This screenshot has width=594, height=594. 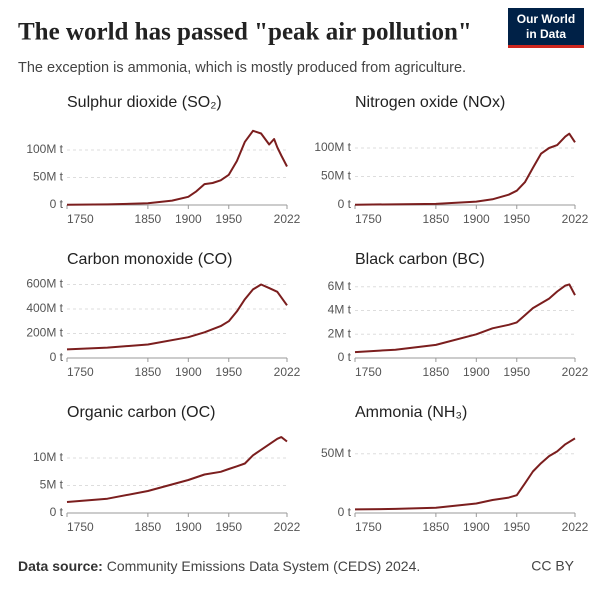 I want to click on logo-box, so click(x=546, y=28).